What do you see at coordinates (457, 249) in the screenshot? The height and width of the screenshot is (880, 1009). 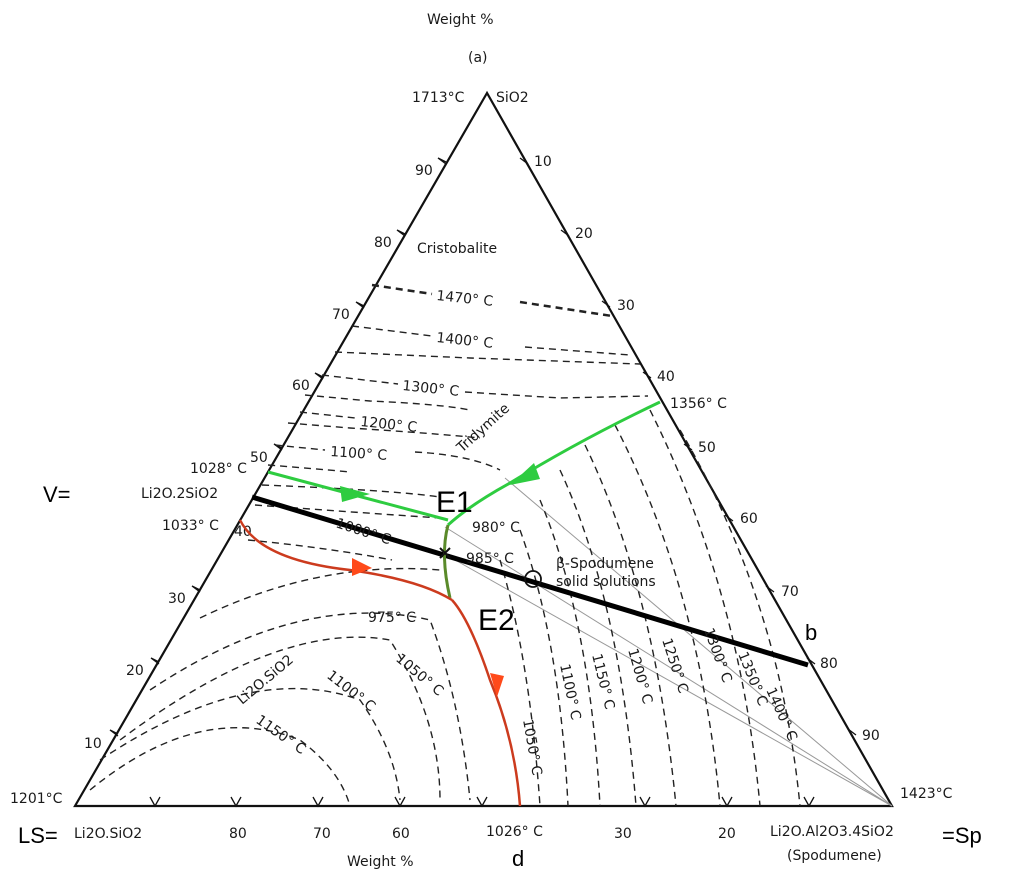 I see `field-cristobalite: Cristobalite` at bounding box center [457, 249].